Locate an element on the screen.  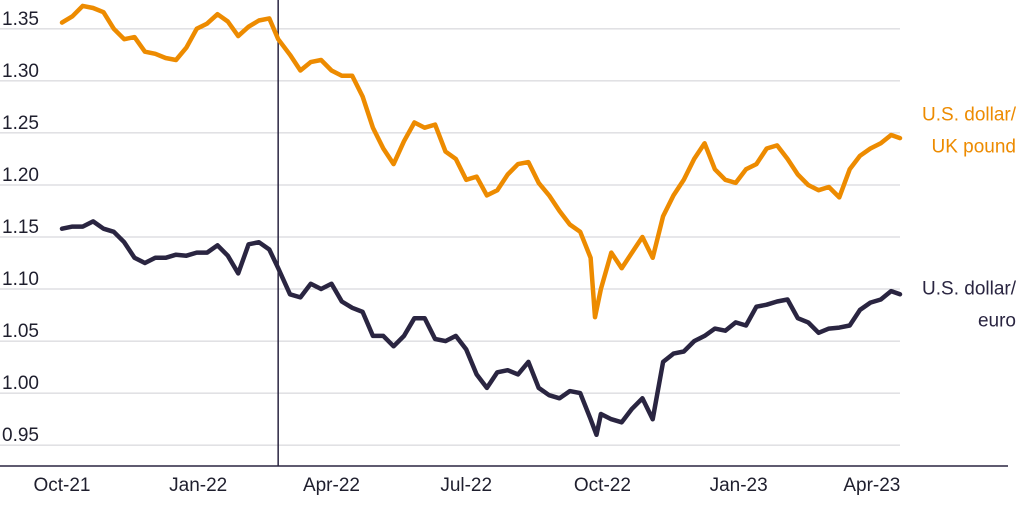
x-tick-label: Jan-23 is located at coordinates (739, 485).